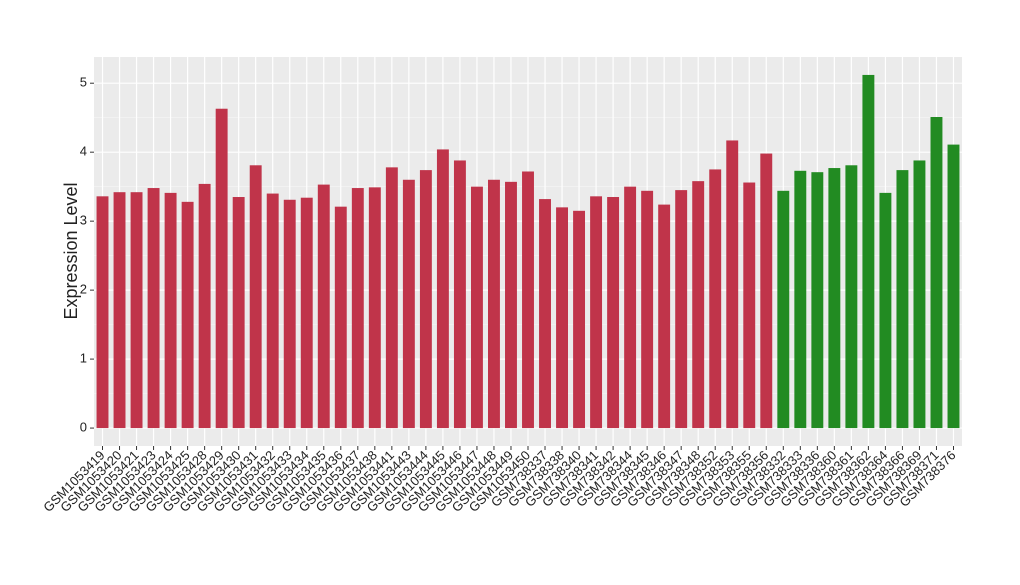 Image resolution: width=1020 pixels, height=585 pixels. What do you see at coordinates (83, 220) in the screenshot?
I see `y-tick-label: 3` at bounding box center [83, 220].